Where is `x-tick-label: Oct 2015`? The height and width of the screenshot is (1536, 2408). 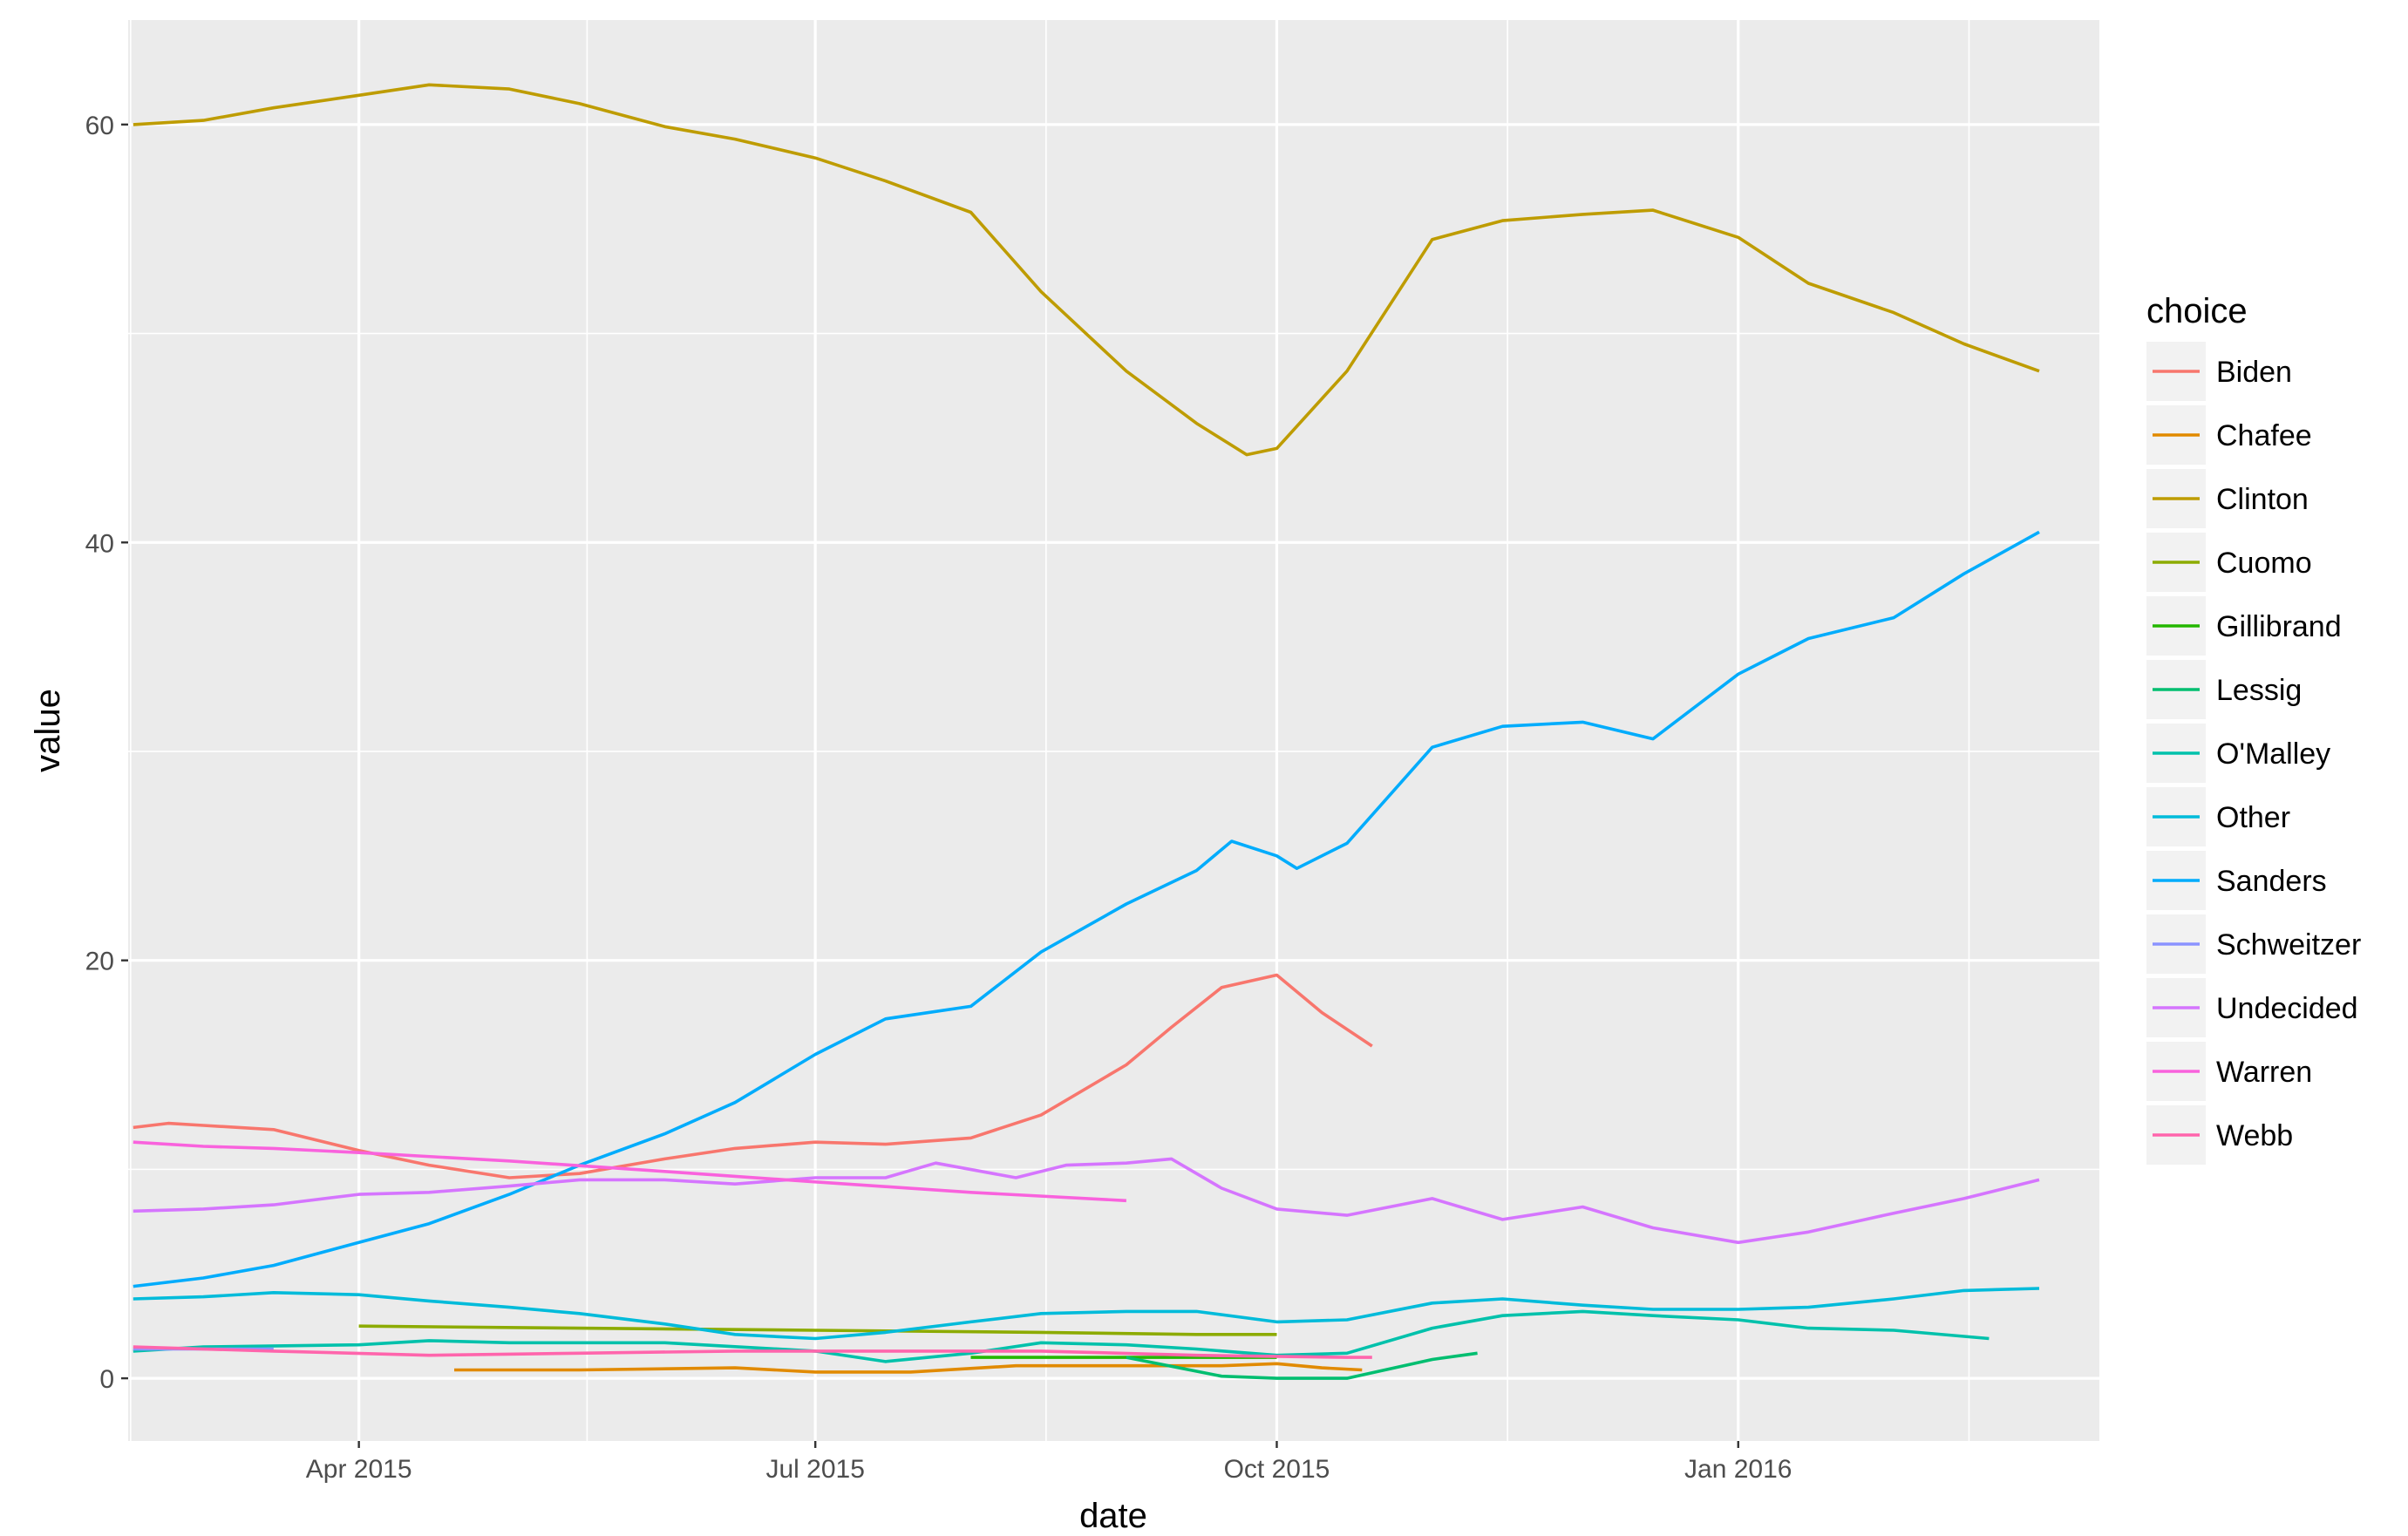 x-tick-label: Oct 2015 is located at coordinates (1277, 1469).